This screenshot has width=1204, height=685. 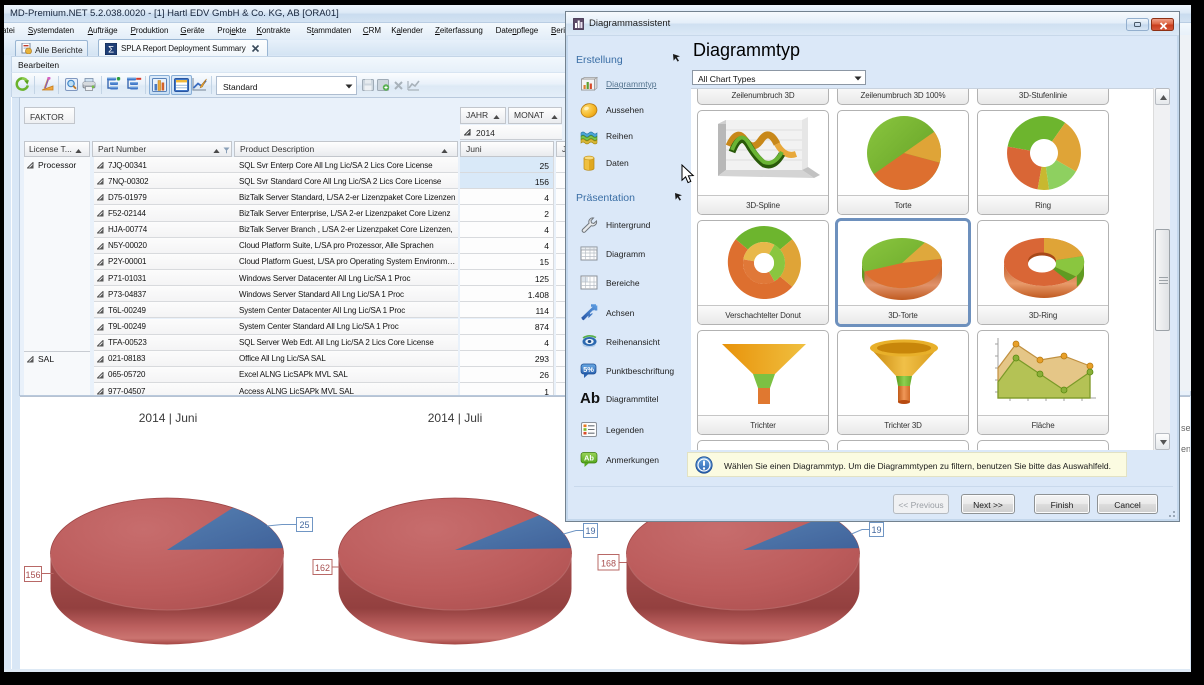 What do you see at coordinates (304, 525) in the screenshot?
I see `svg-text: 25` at bounding box center [304, 525].